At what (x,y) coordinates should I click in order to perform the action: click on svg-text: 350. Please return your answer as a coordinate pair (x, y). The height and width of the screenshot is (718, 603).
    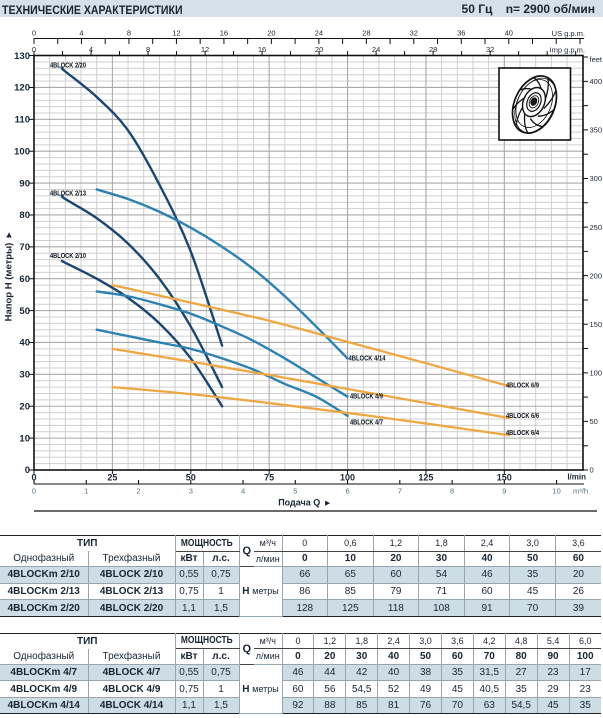
    Looking at the image, I should click on (596, 130).